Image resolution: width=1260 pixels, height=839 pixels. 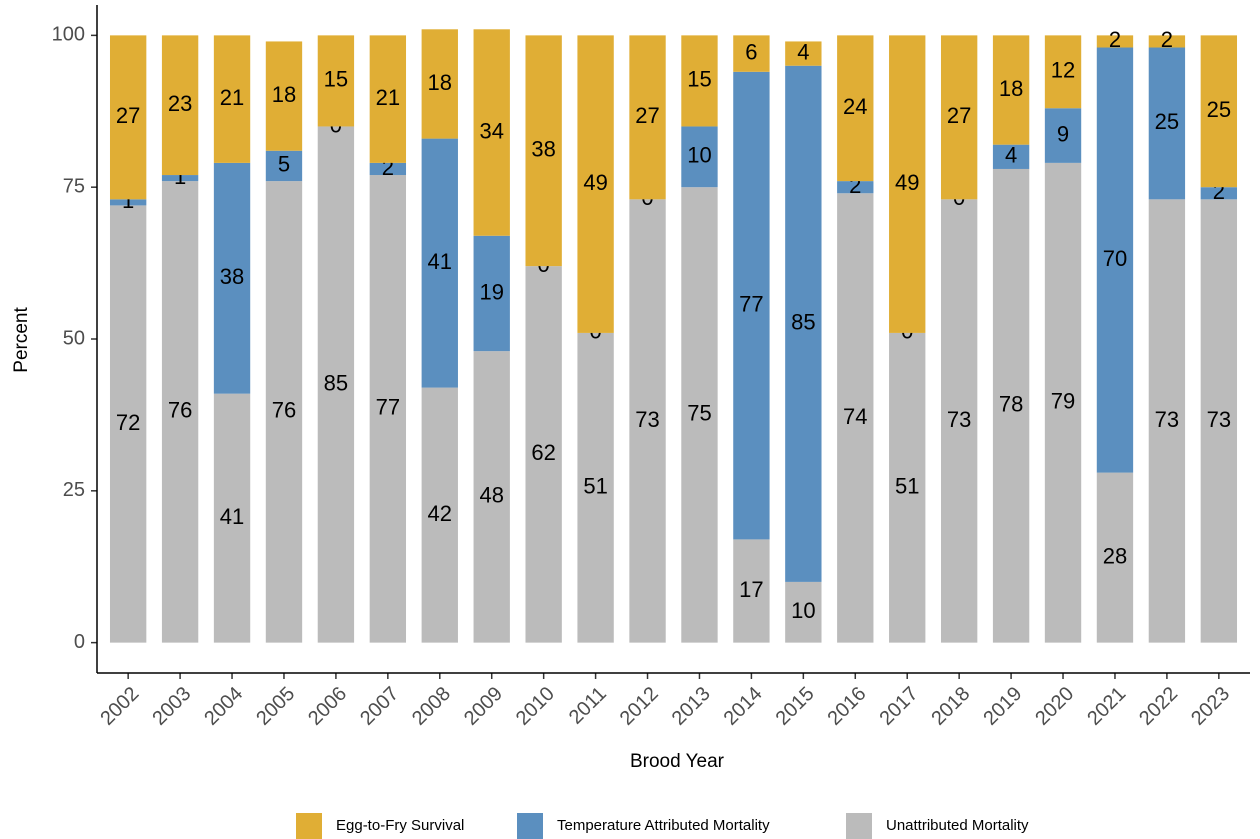 I want to click on data-label: 17, so click(x=751, y=589).